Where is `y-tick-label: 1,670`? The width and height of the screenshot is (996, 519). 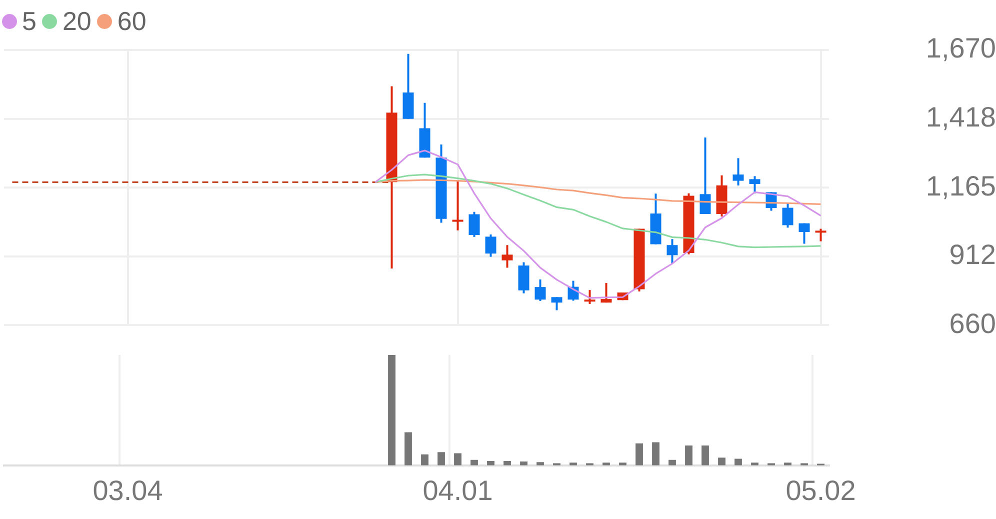
y-tick-label: 1,670 is located at coordinates (961, 48).